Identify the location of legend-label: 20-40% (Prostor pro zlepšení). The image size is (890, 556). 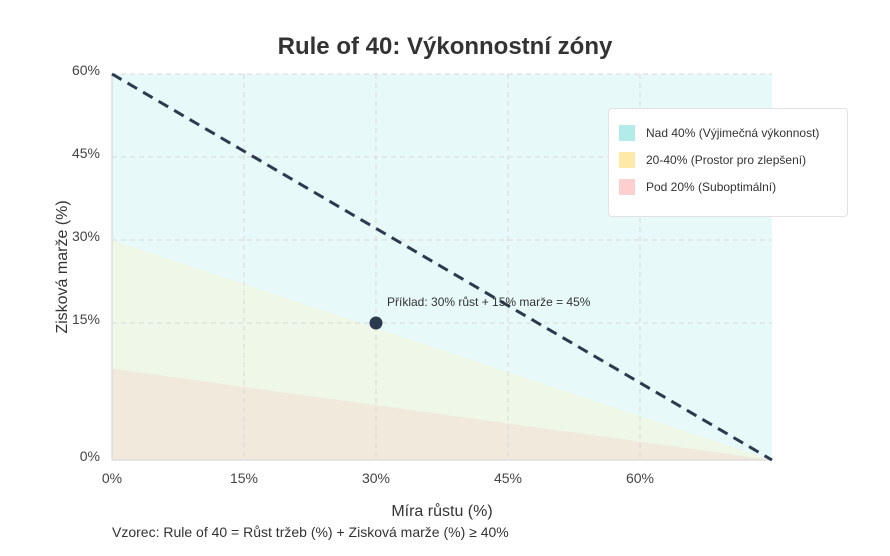
(726, 159).